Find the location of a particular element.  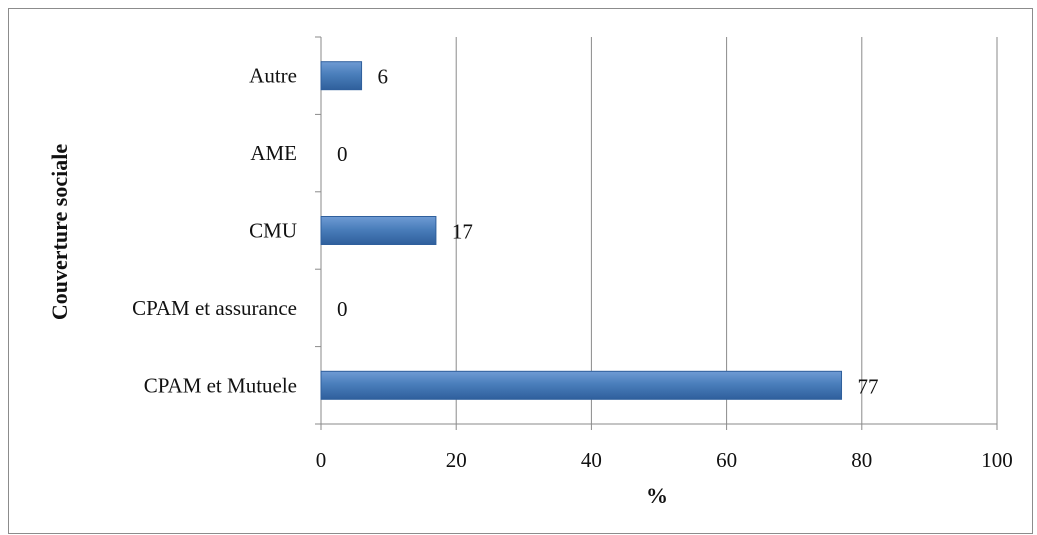

category-label: AME is located at coordinates (273, 153).